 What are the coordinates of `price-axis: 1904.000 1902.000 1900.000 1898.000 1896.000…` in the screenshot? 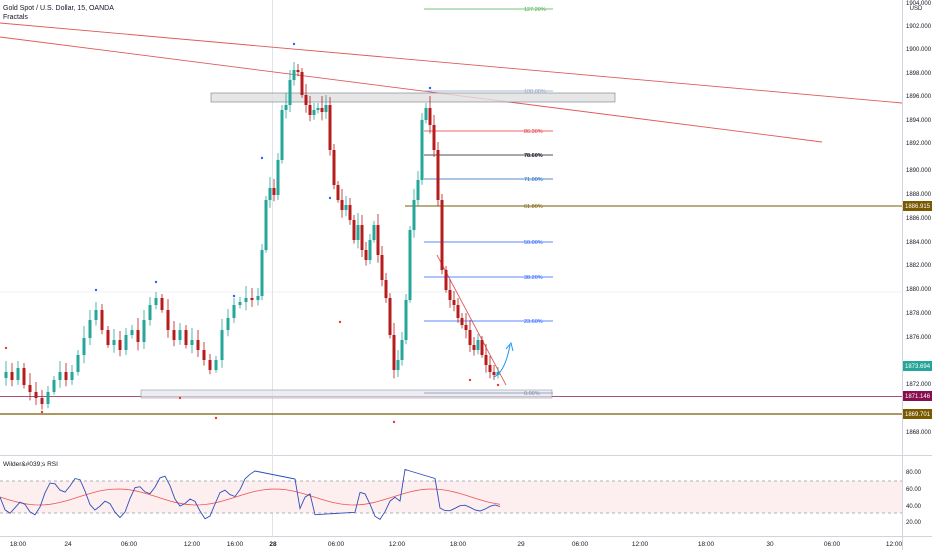 It's located at (919, 218).